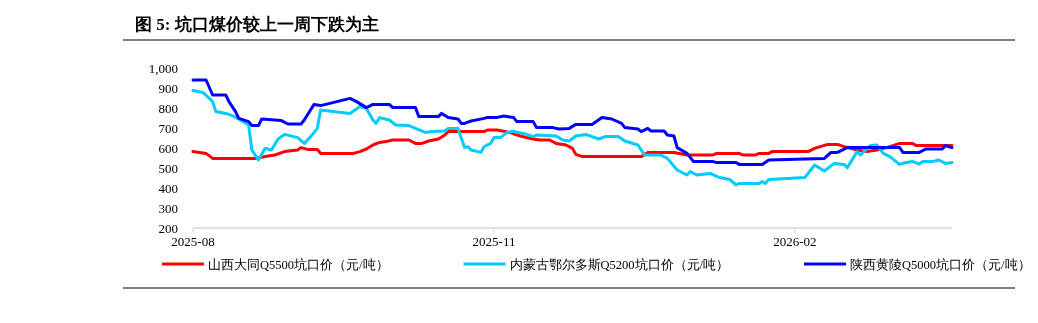 The image size is (1038, 323). Describe the element at coordinates (168, 188) in the screenshot. I see `y-tick-label: 400` at that location.